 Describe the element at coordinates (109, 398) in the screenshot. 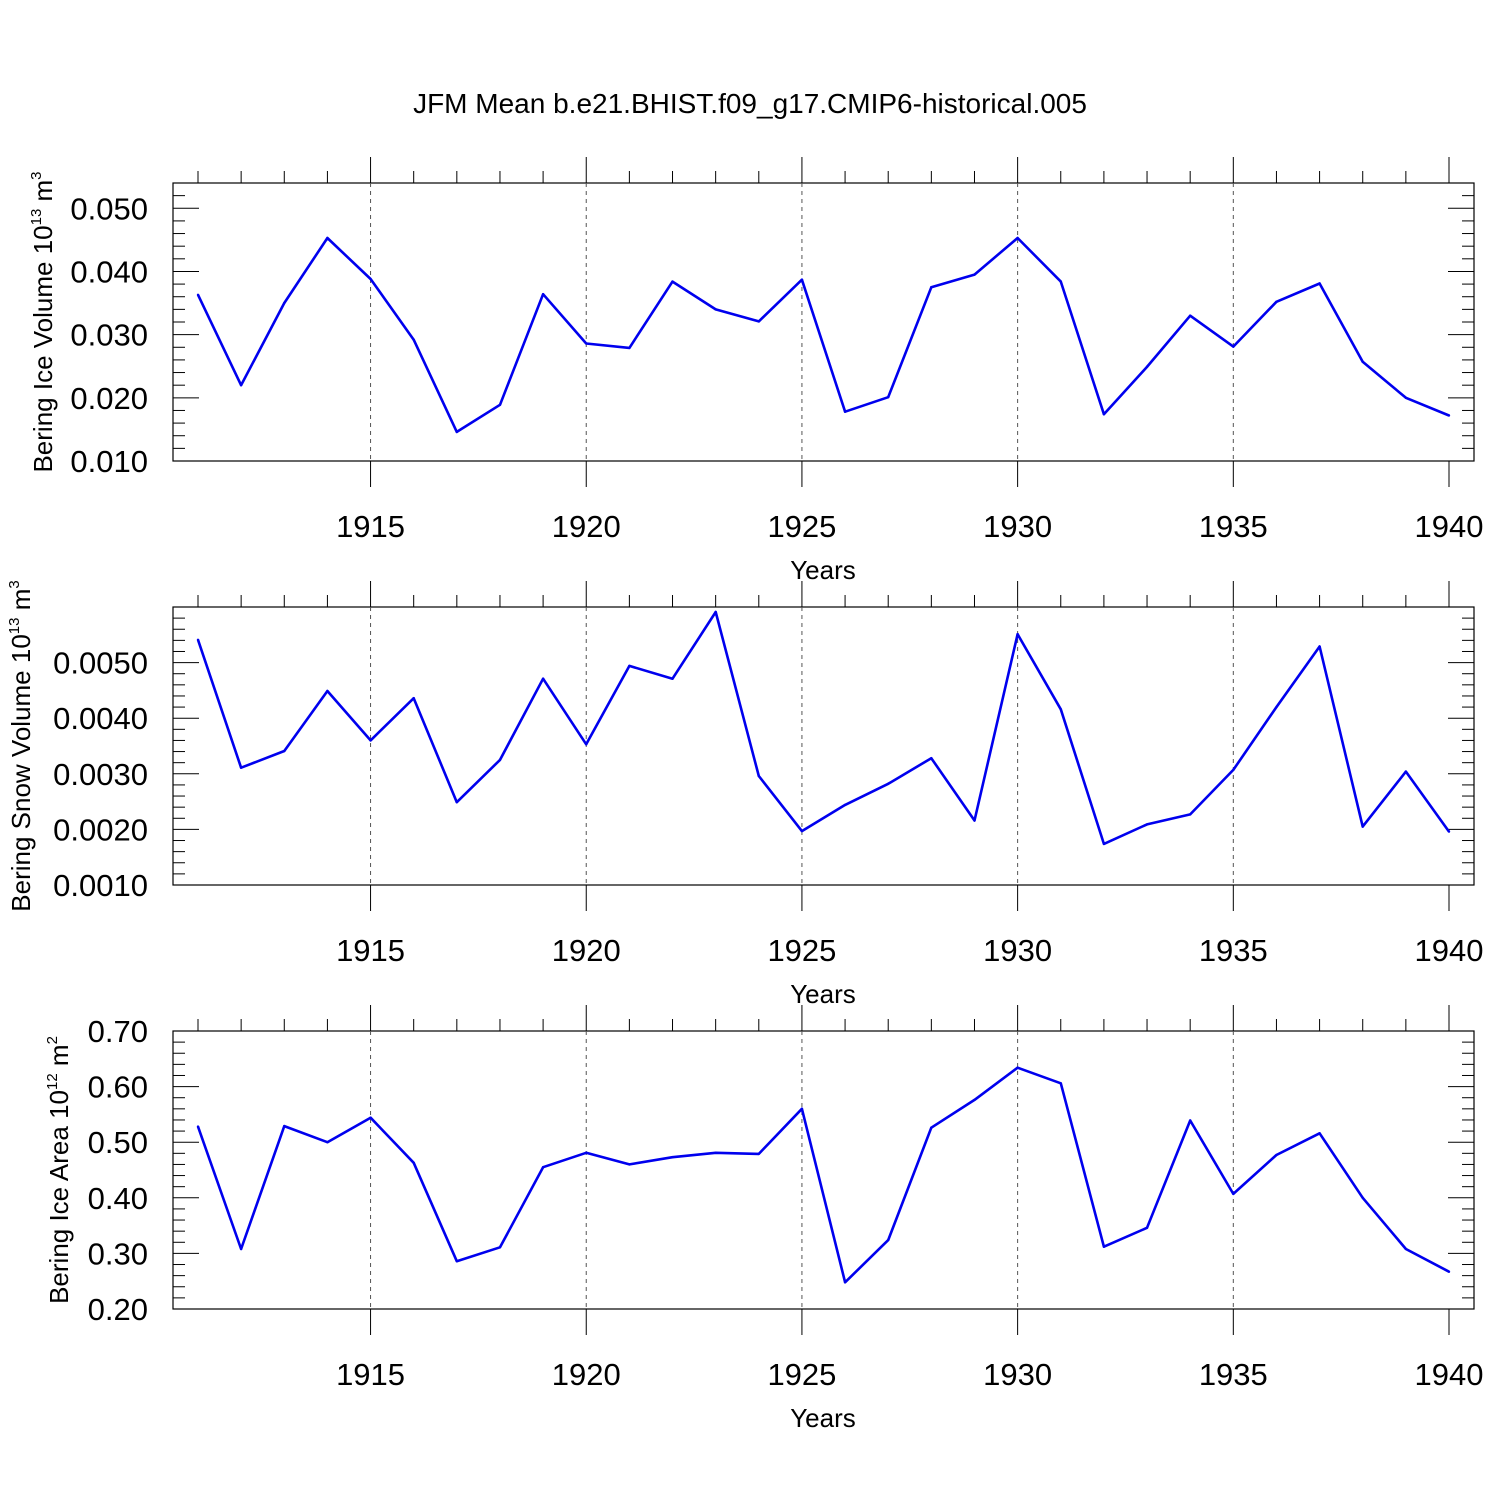

I see `y-tick-label: 0.020` at that location.